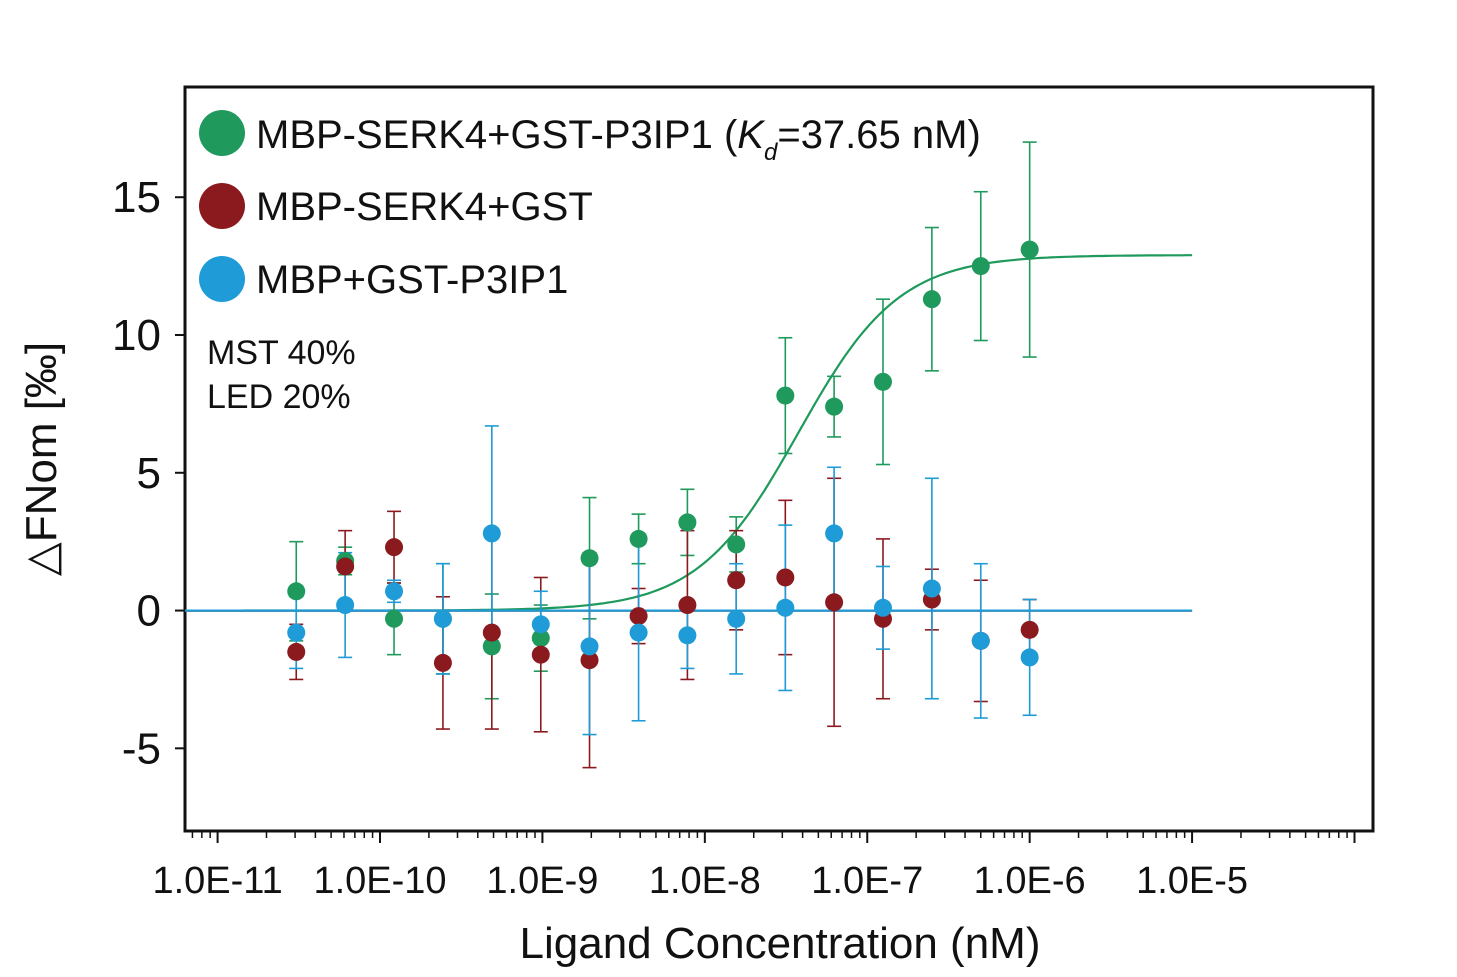 Image resolution: width=1457 pixels, height=977 pixels. I want to click on x-tick-label: 1.0E-8, so click(705, 881).